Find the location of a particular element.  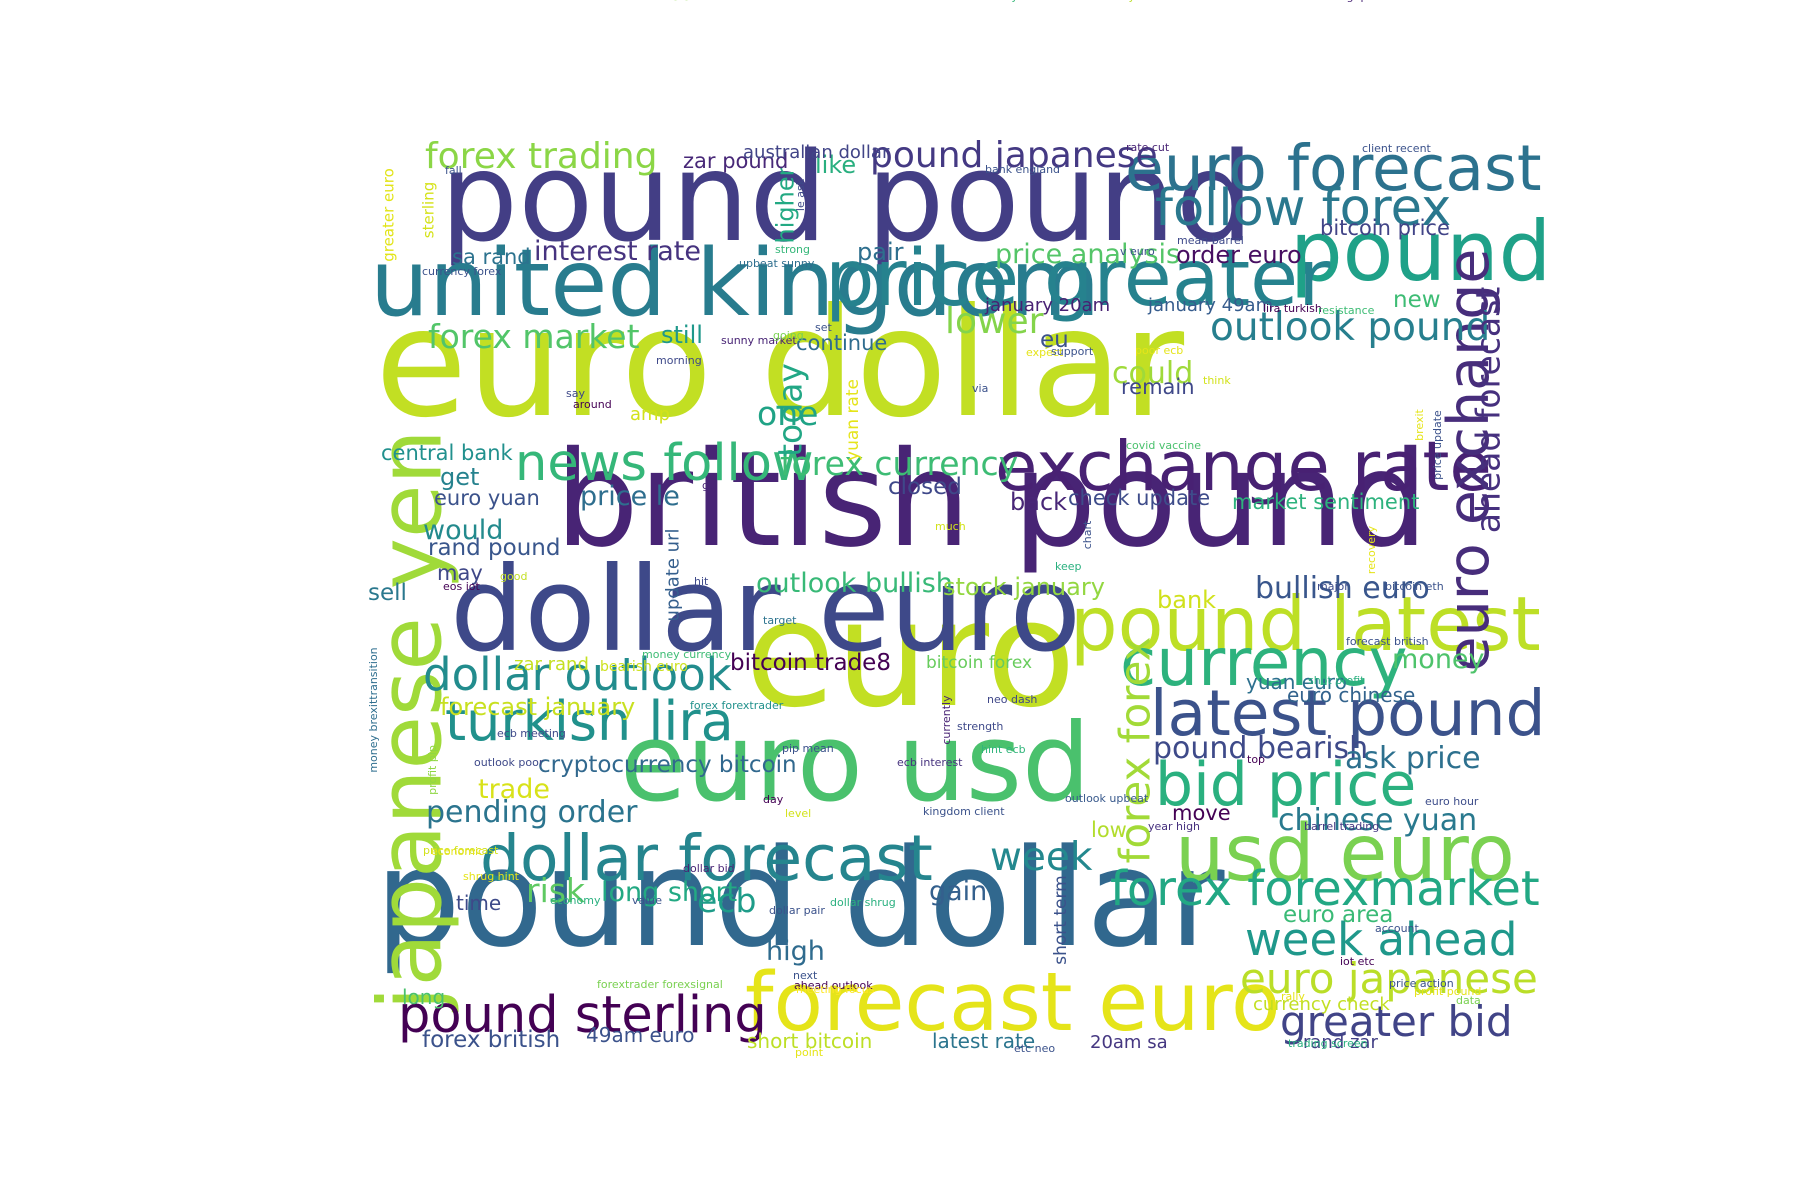

word-shrug-hint: shrug hint is located at coordinates (491, 876).